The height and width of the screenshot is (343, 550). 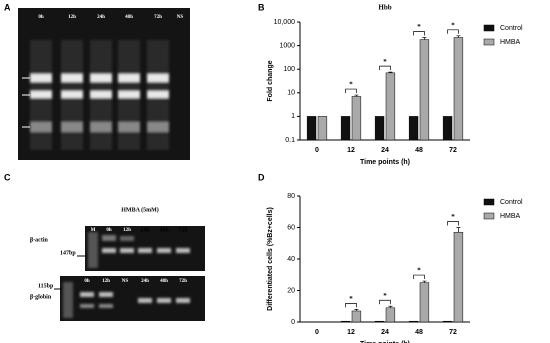 What do you see at coordinates (13, 95) in the screenshot?
I see `marker-label: 18S` at bounding box center [13, 95].